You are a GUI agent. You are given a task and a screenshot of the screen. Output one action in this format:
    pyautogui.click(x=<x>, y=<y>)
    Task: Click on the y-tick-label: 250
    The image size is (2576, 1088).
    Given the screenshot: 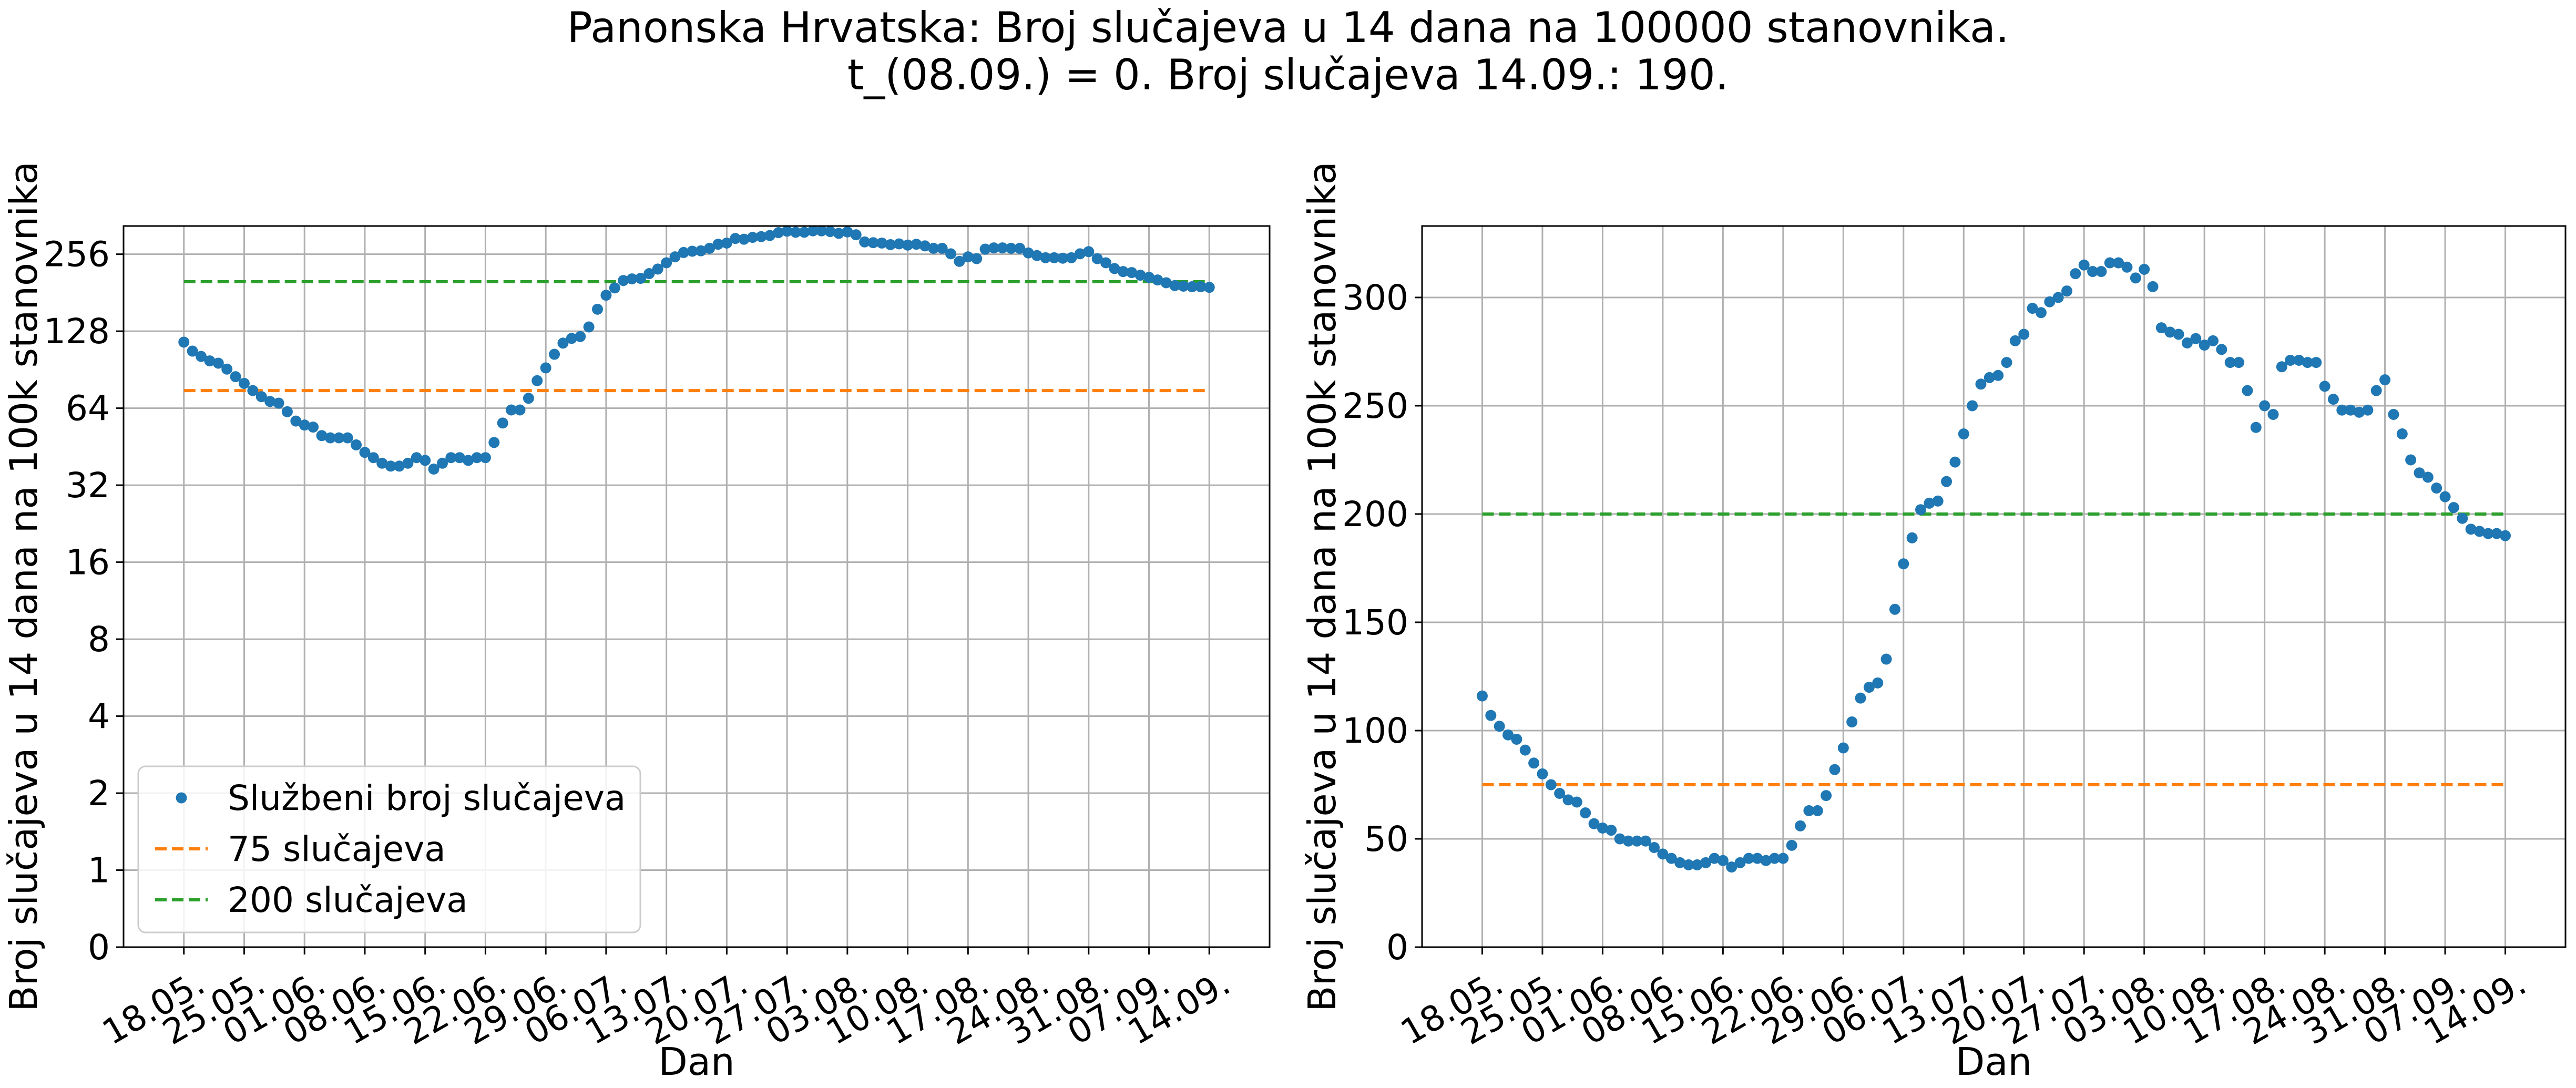 What is the action you would take?
    pyautogui.click(x=1375, y=406)
    